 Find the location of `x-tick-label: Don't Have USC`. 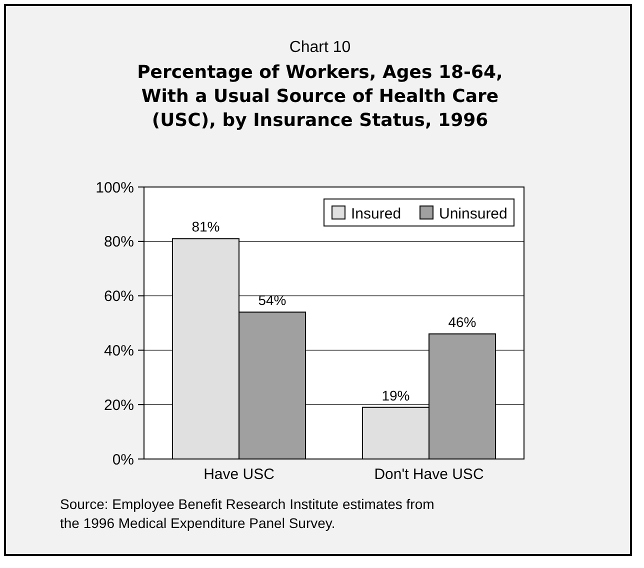

x-tick-label: Don't Have USC is located at coordinates (429, 474).